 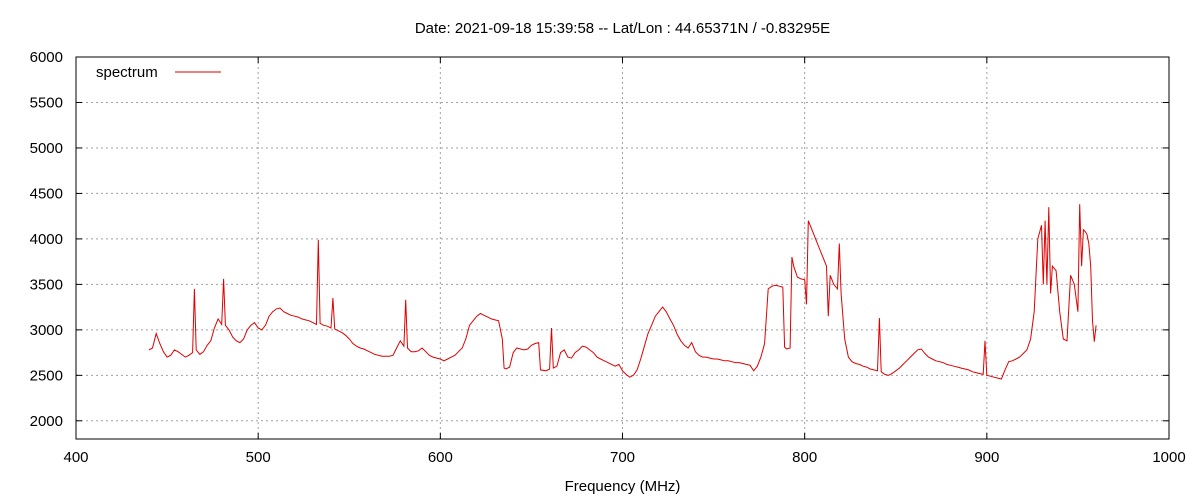 What do you see at coordinates (623, 486) in the screenshot?
I see `x-axis-label: Frequency (MHz)` at bounding box center [623, 486].